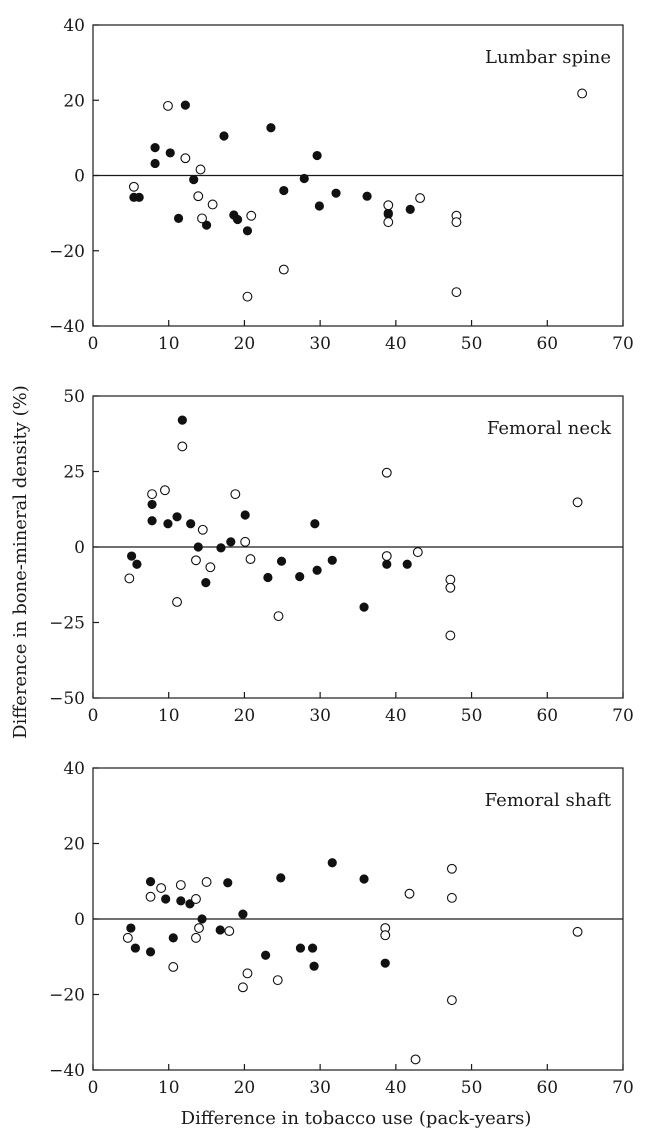  What do you see at coordinates (74, 101) in the screenshot?
I see `y-tick-label: 20` at bounding box center [74, 101].